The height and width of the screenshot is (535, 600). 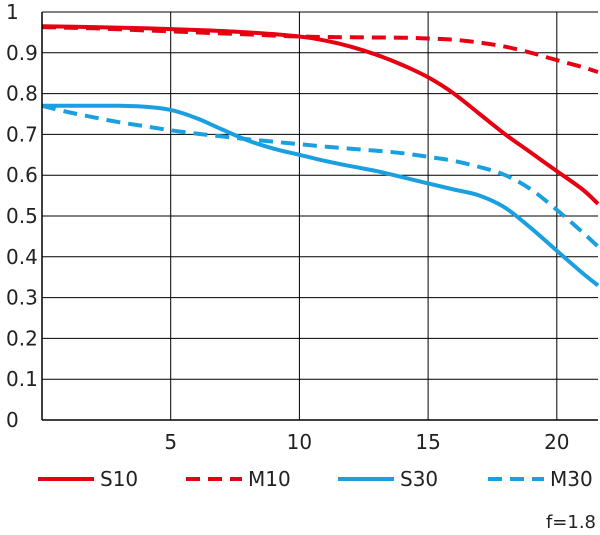 What do you see at coordinates (22, 175) in the screenshot?
I see `y-tick-label: 0.6` at bounding box center [22, 175].